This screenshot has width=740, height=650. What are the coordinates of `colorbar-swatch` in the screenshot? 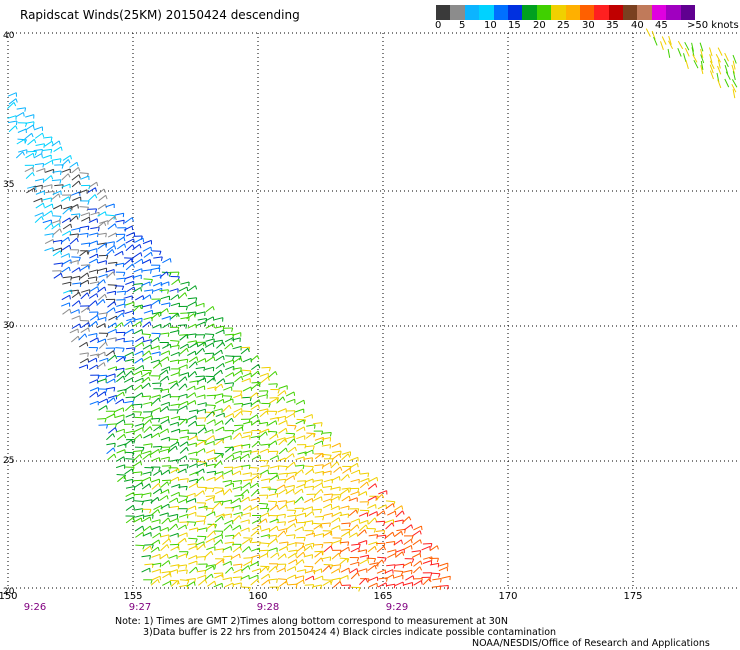 It's located at (601, 12).